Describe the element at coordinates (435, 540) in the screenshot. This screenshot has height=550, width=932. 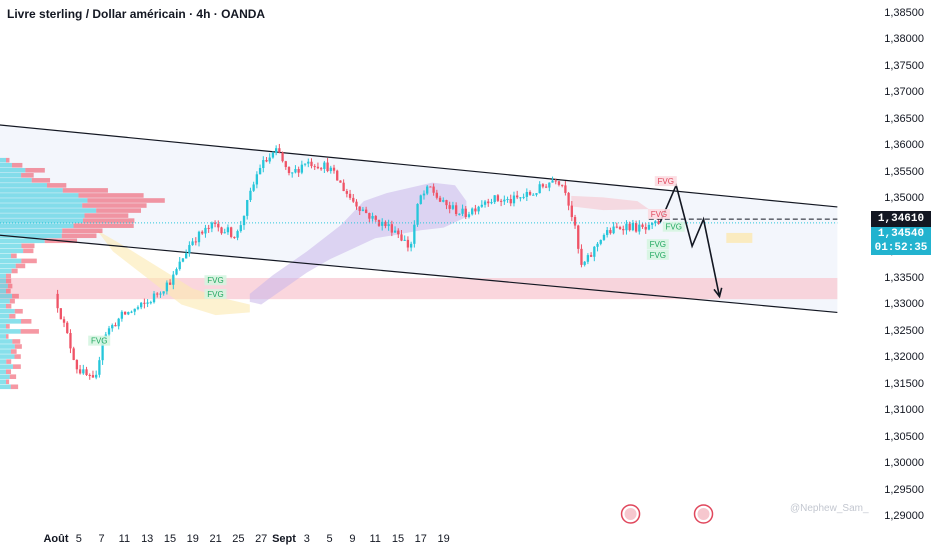
I see `time-axis: Août 5 7 11 13 15 19 21 25 27 Sept 3 5 9 11 15 17 19` at that location.